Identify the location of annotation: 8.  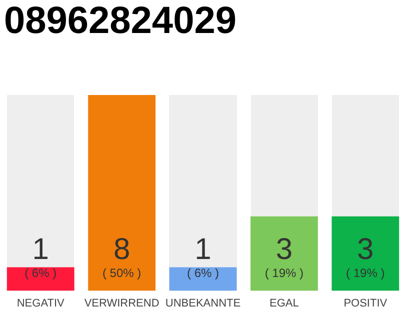
(121, 249).